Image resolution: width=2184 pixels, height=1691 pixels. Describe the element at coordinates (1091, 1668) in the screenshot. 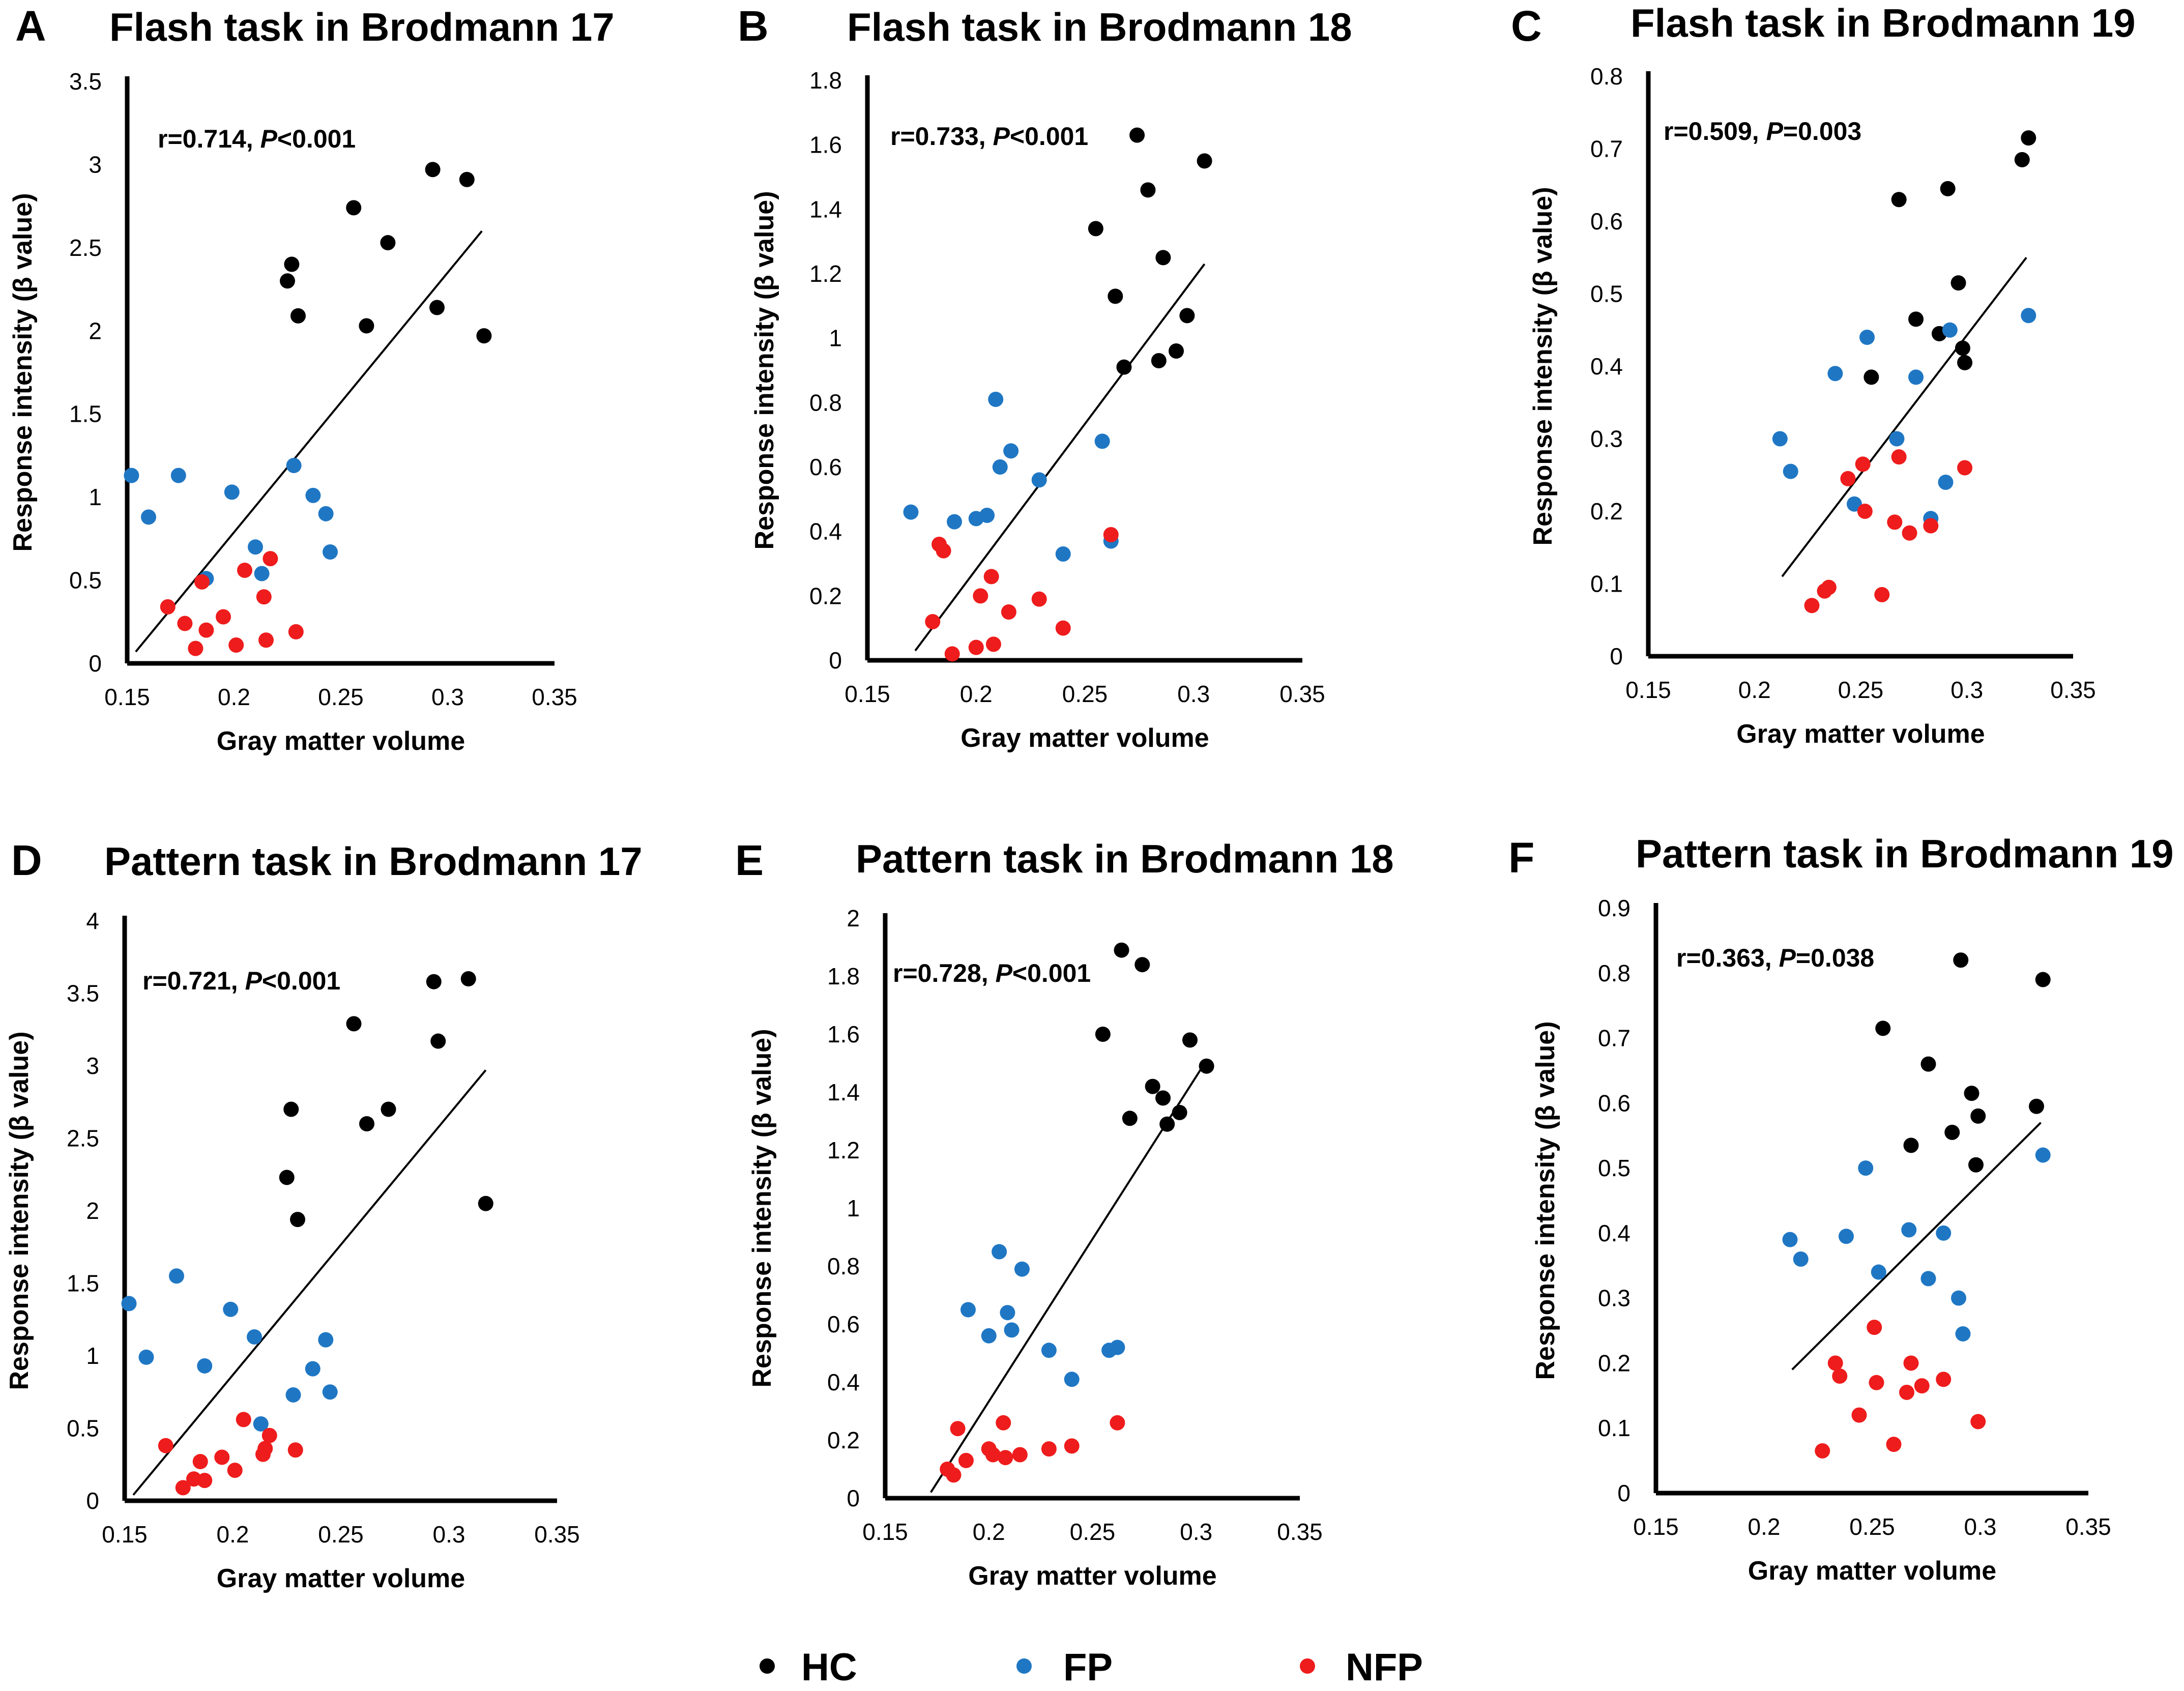

I see `legend: HC FP NFP` at that location.